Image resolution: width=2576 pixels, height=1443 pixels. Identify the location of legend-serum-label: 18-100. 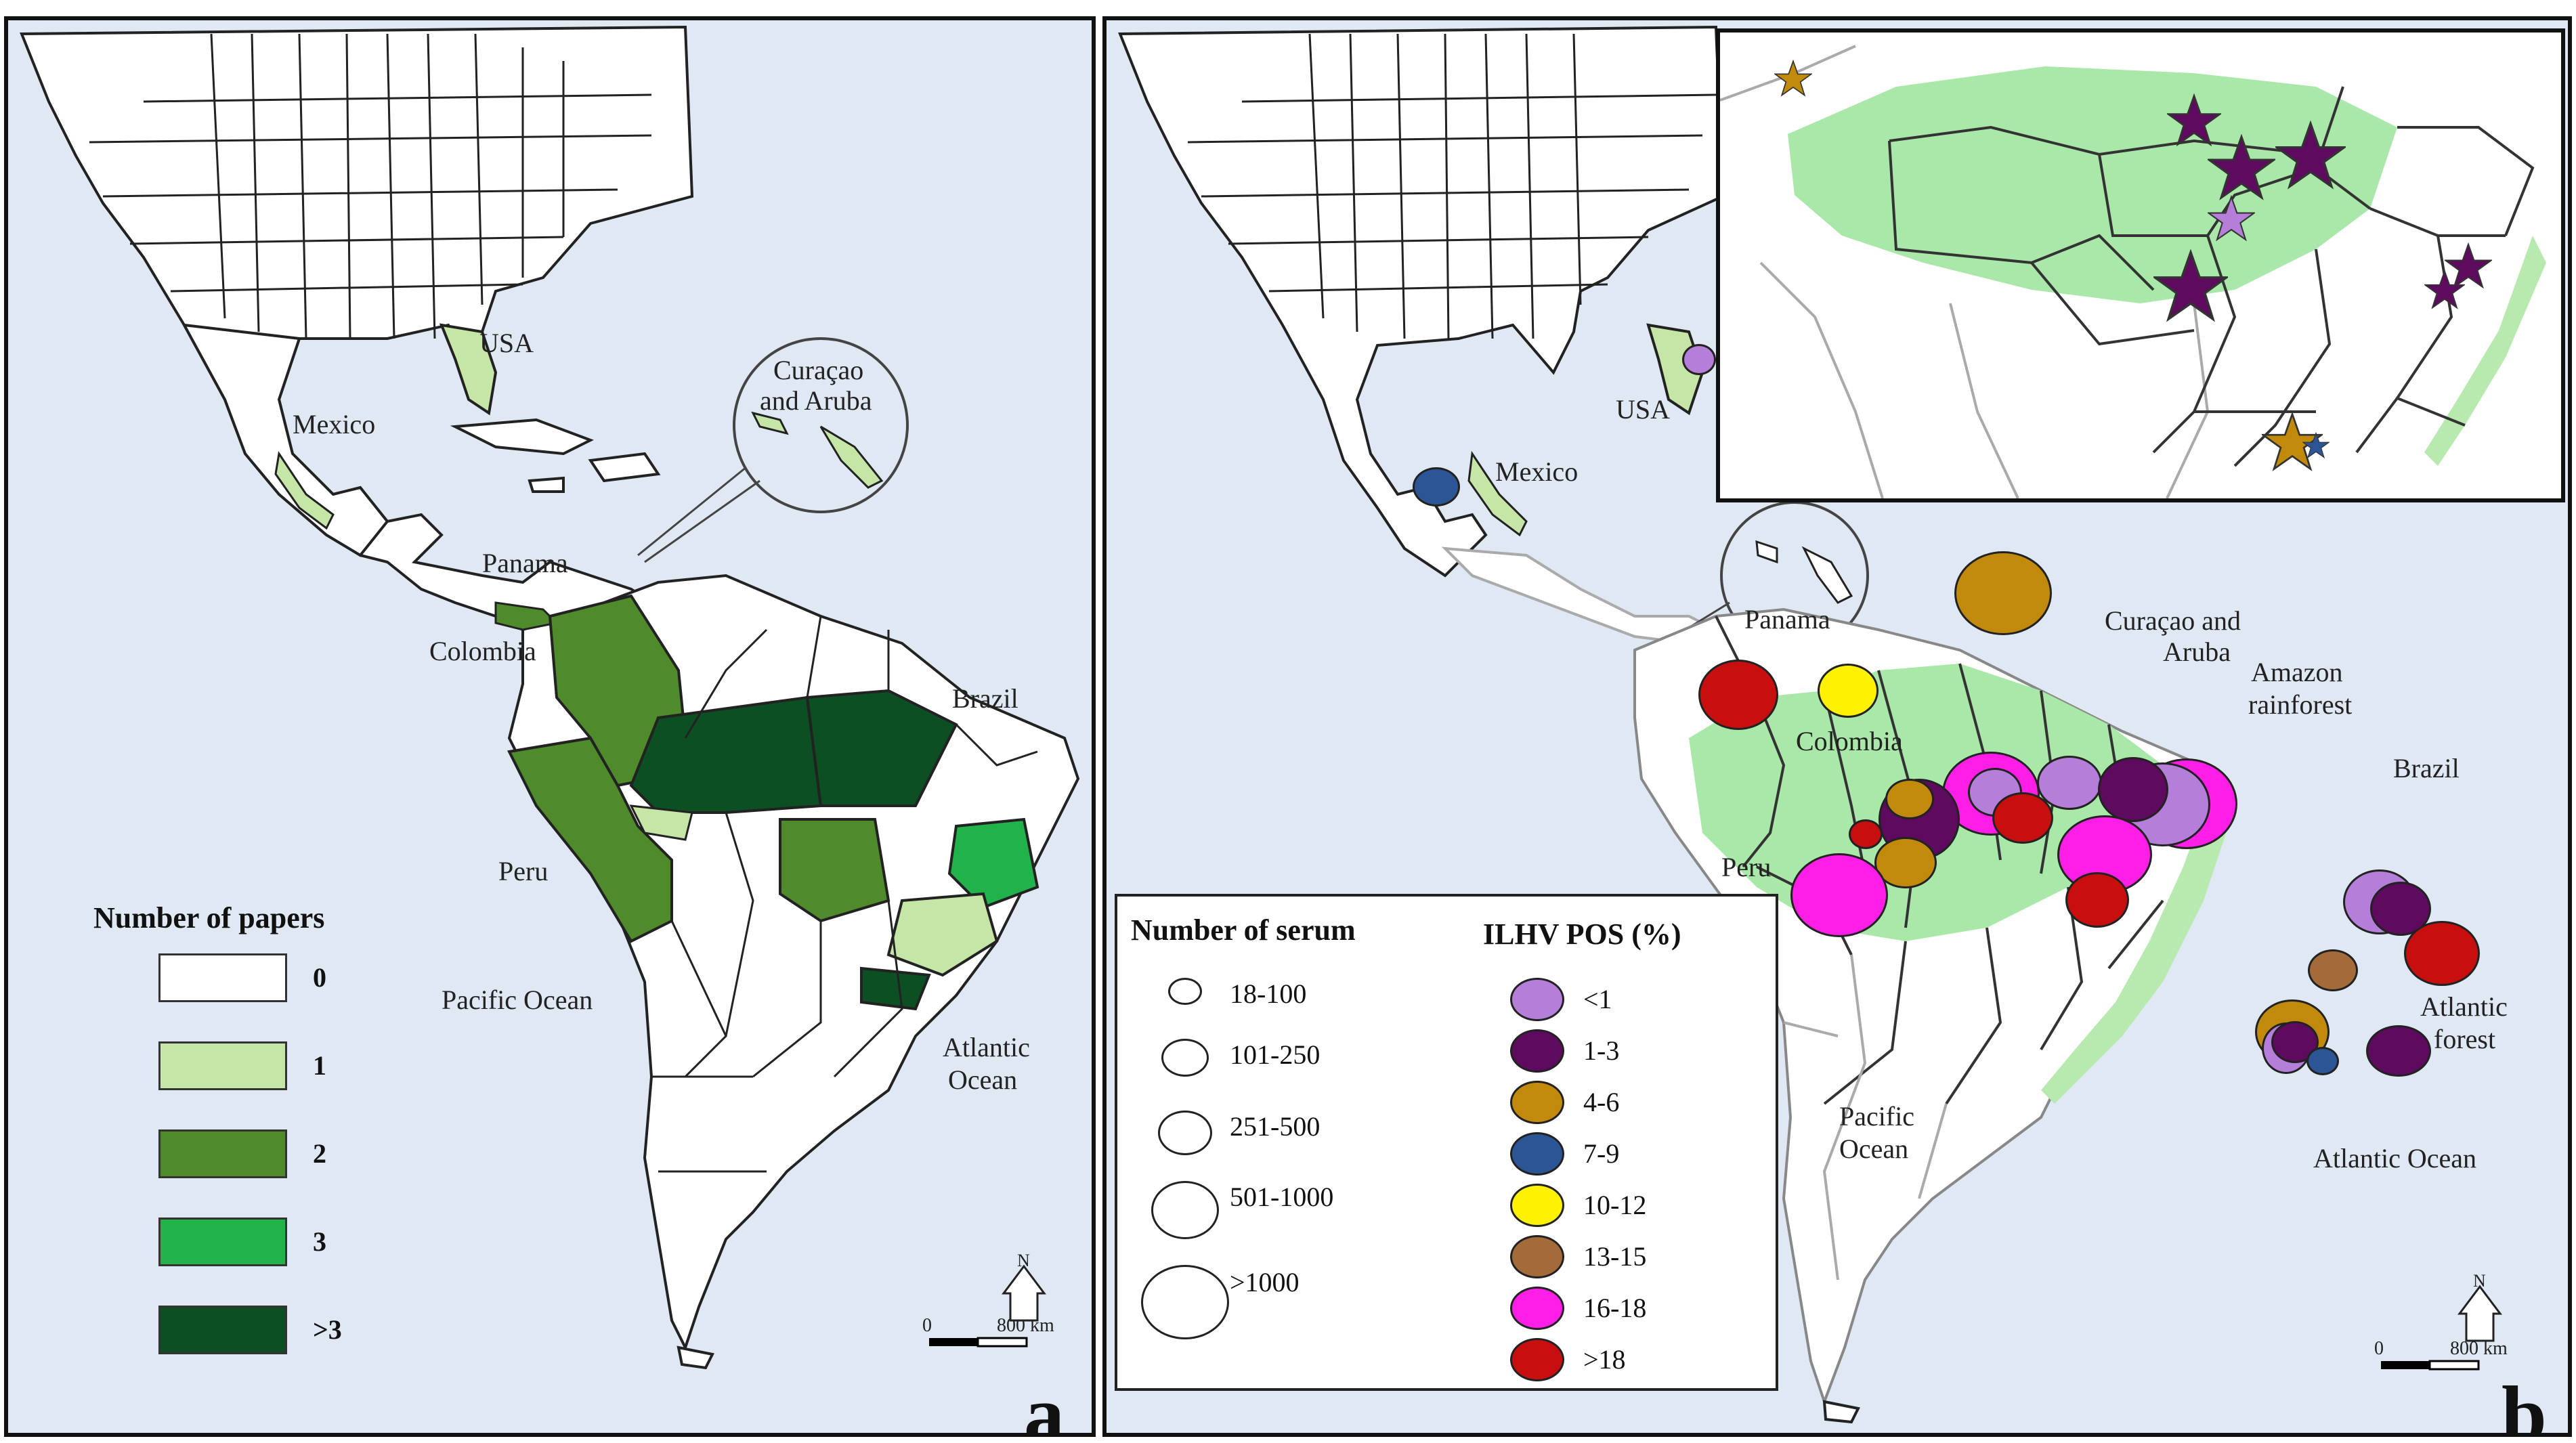
(1268, 993).